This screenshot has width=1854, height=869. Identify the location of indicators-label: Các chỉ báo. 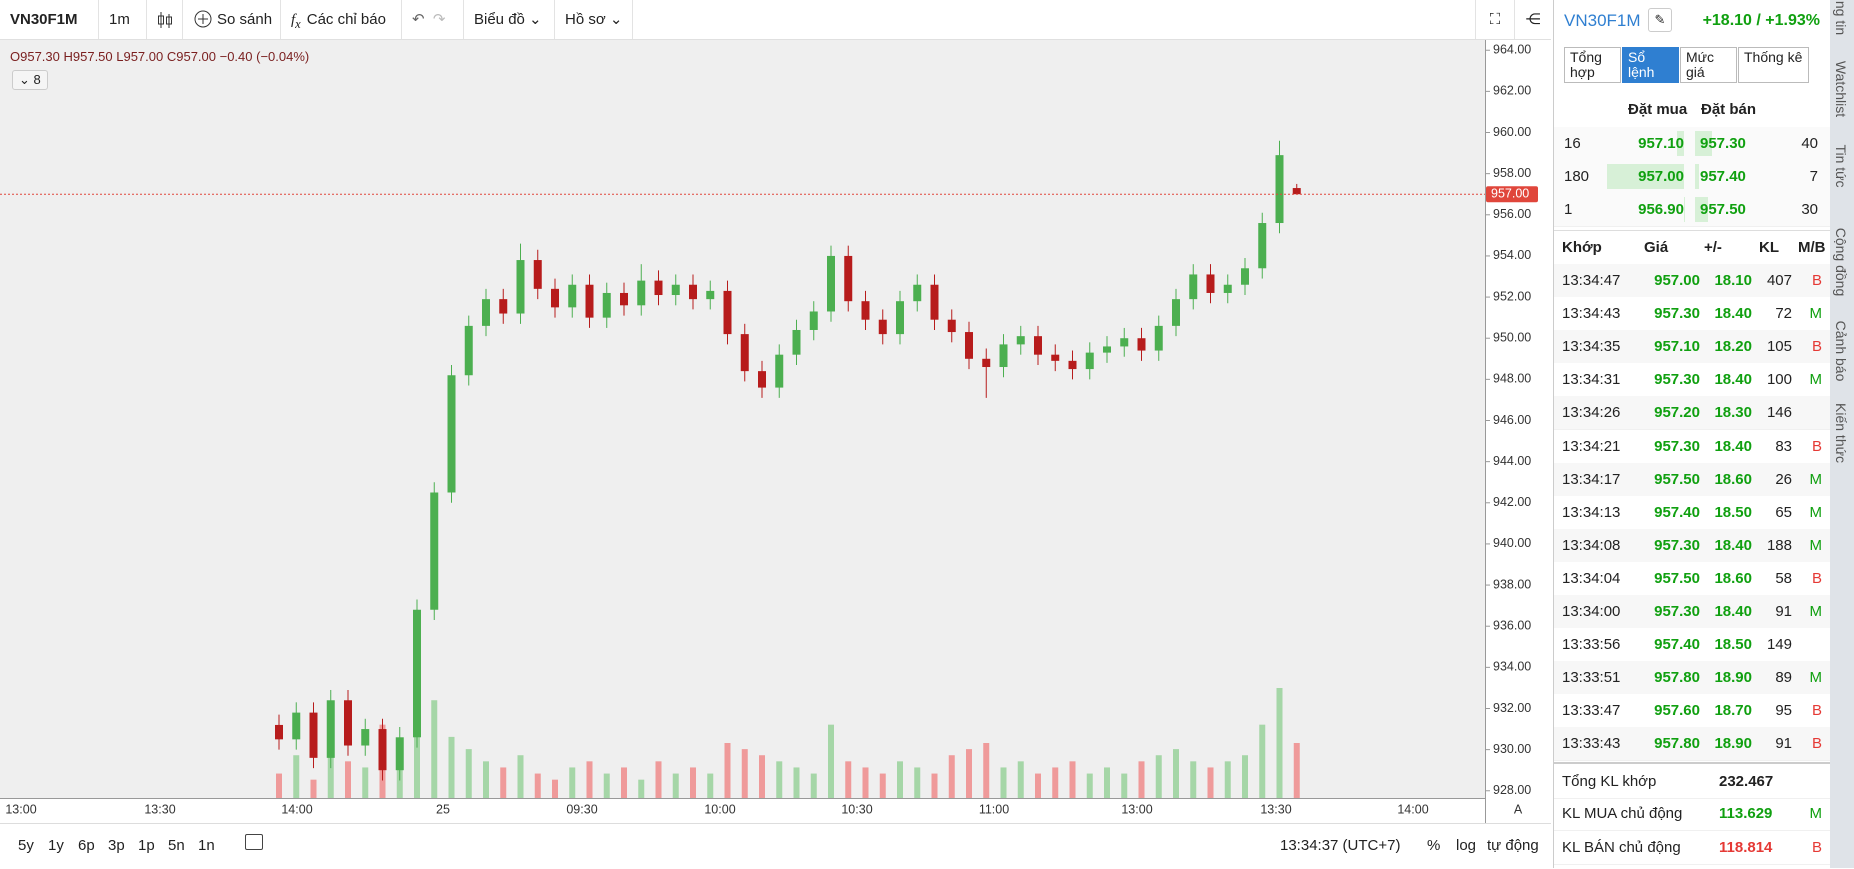
(346, 19).